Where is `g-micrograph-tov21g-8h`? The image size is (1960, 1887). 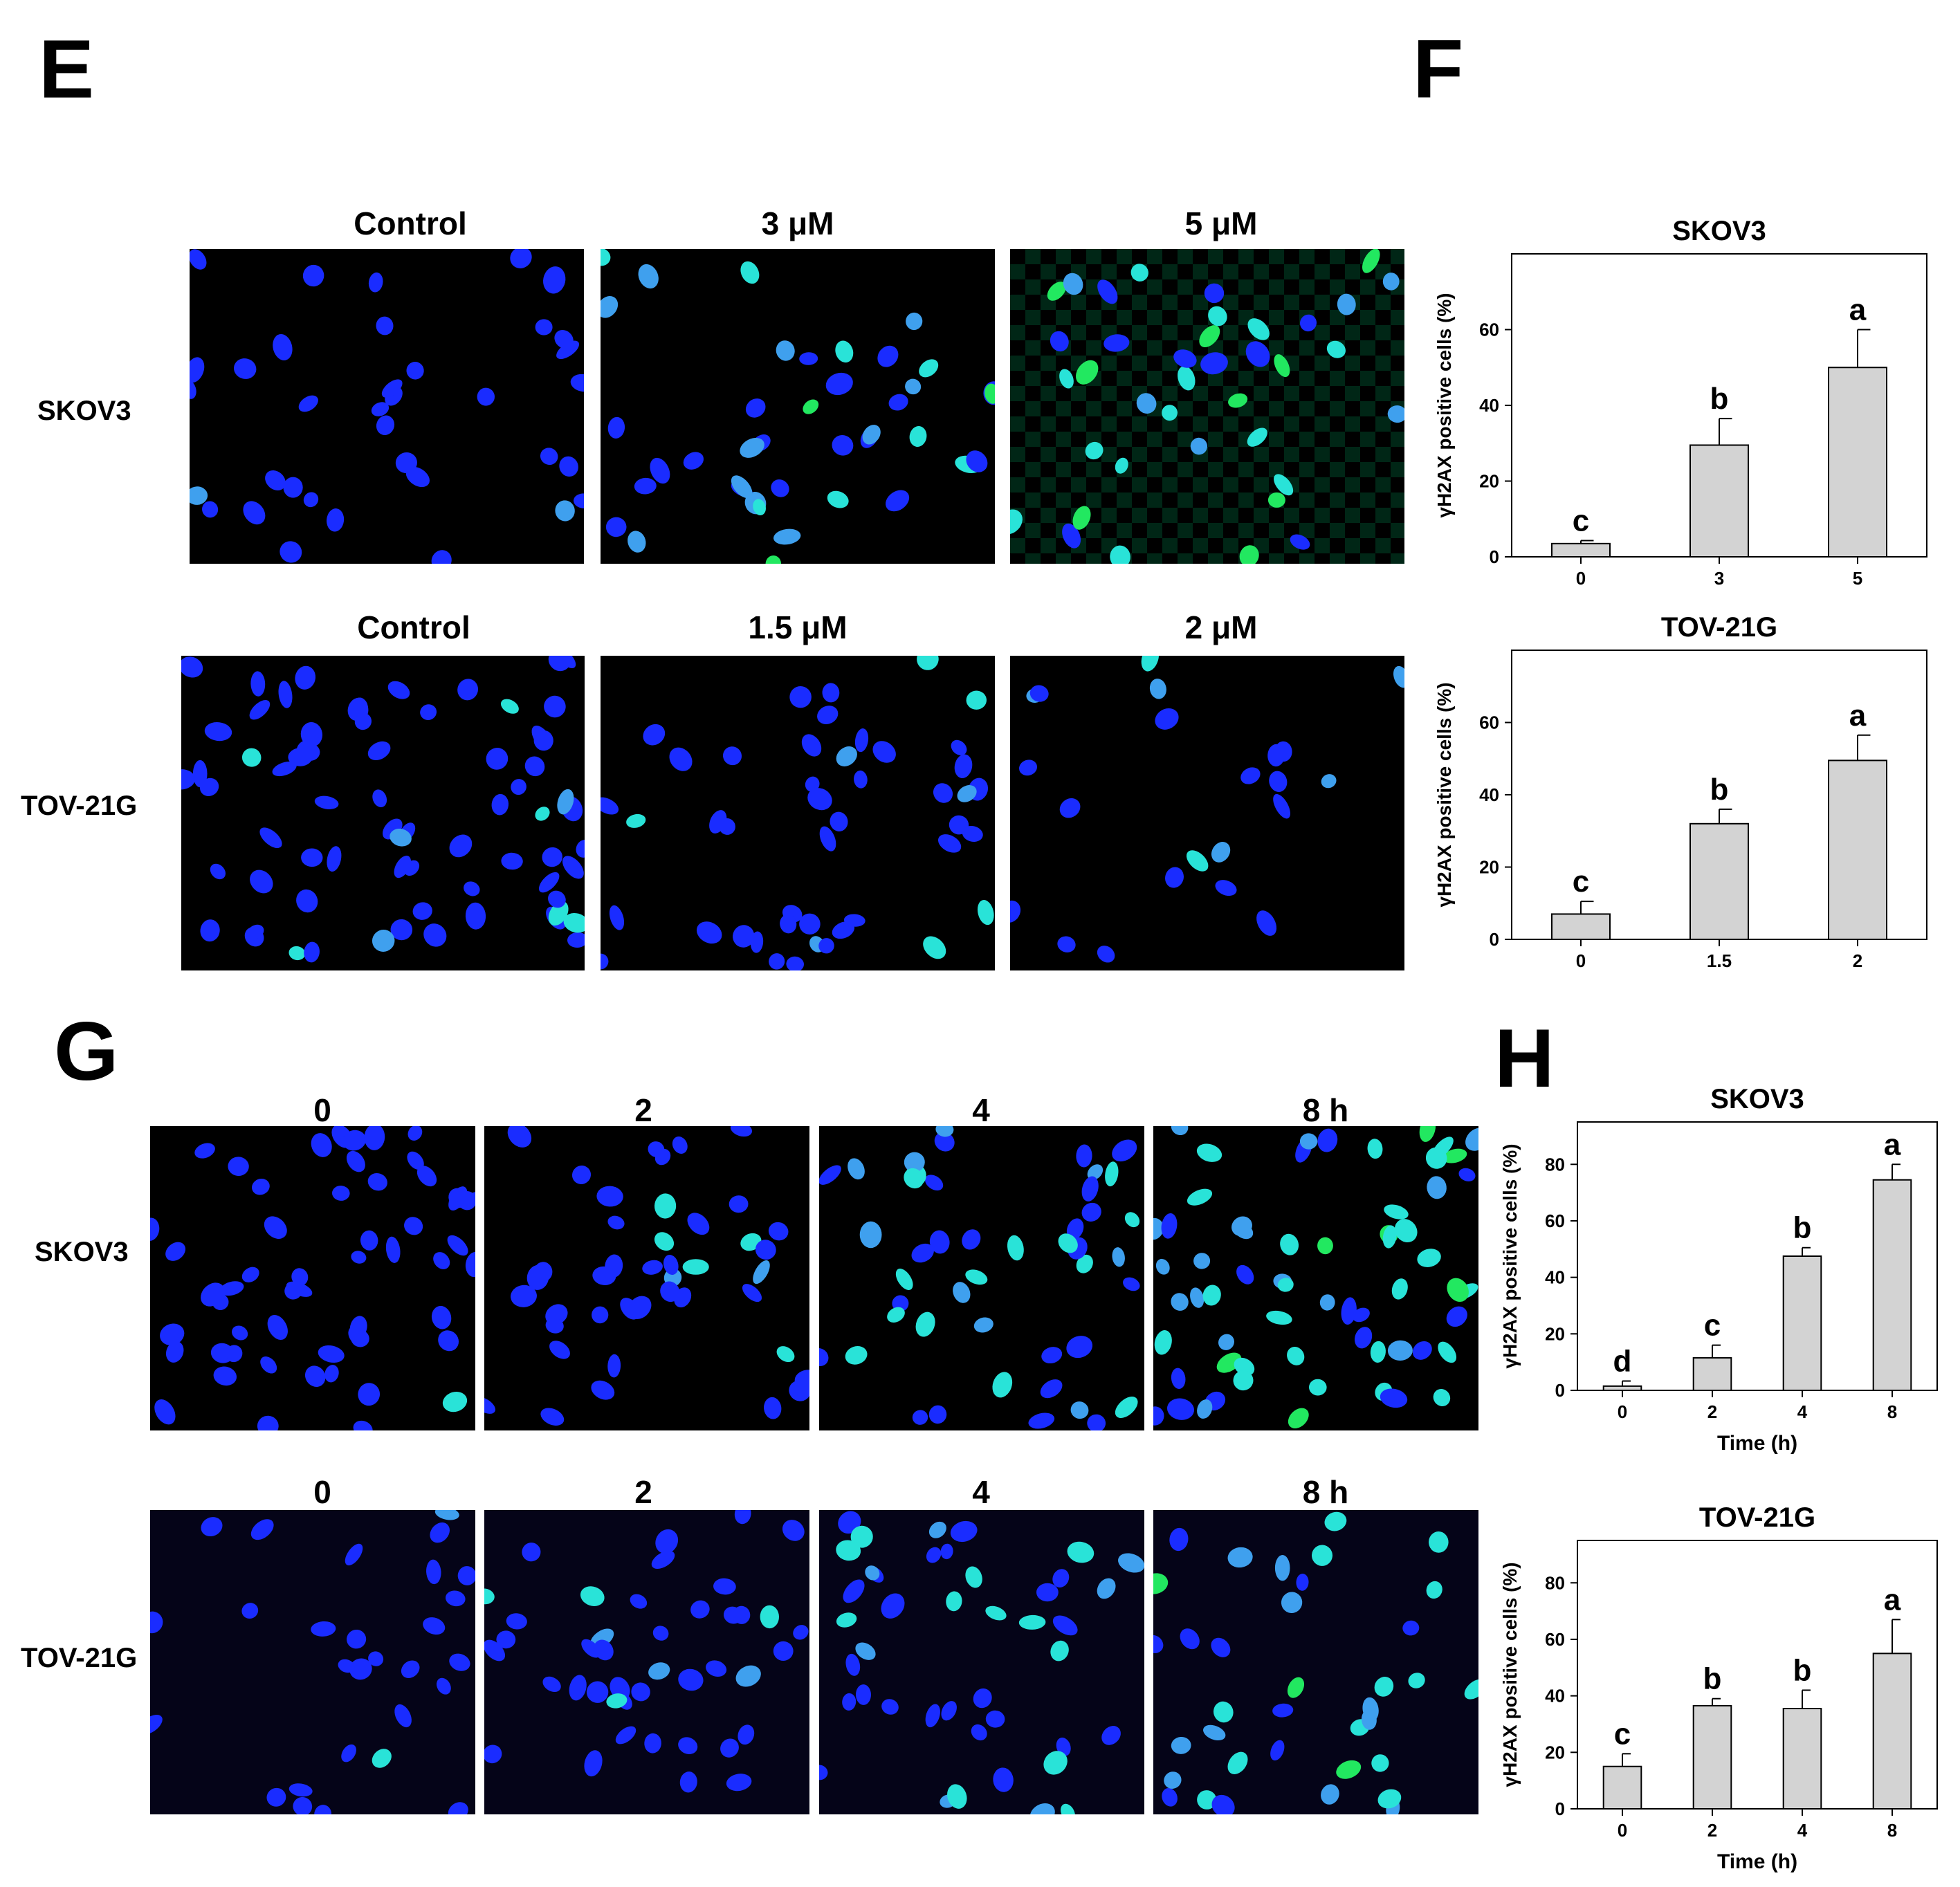 g-micrograph-tov21g-8h is located at coordinates (1315, 1662).